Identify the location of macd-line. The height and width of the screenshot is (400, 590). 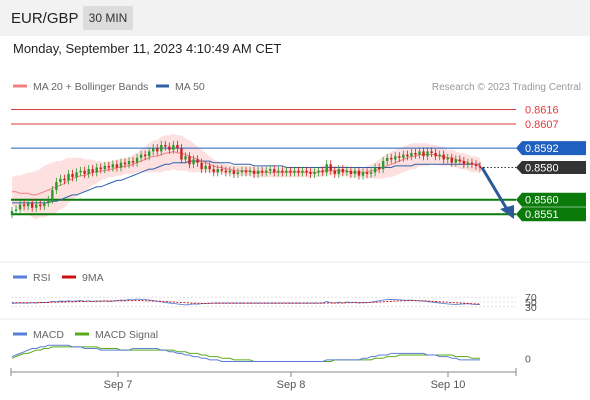
(245, 353).